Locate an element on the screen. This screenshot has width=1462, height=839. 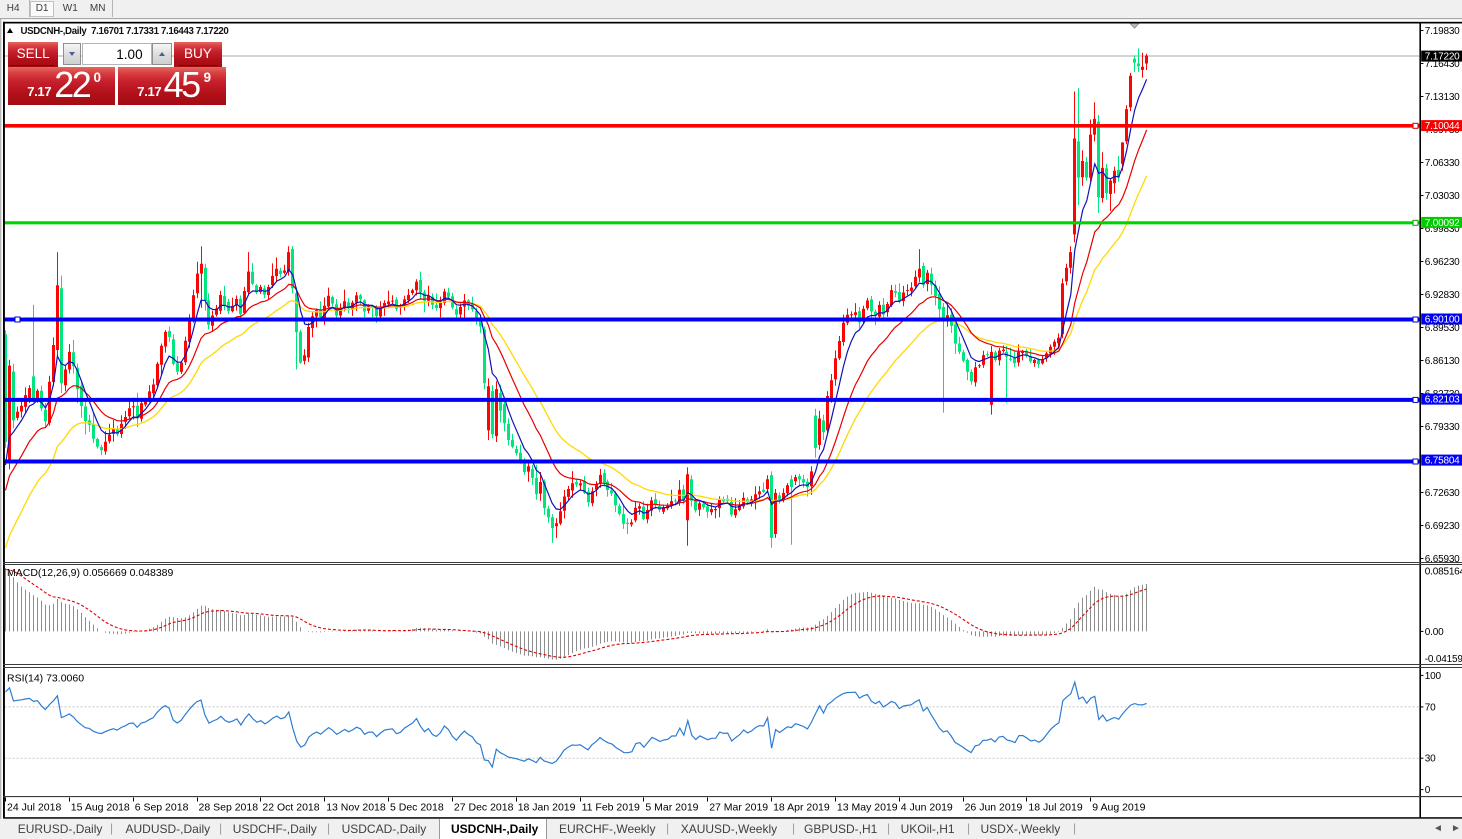
svg-text: 6.72630 is located at coordinates (1442, 493).